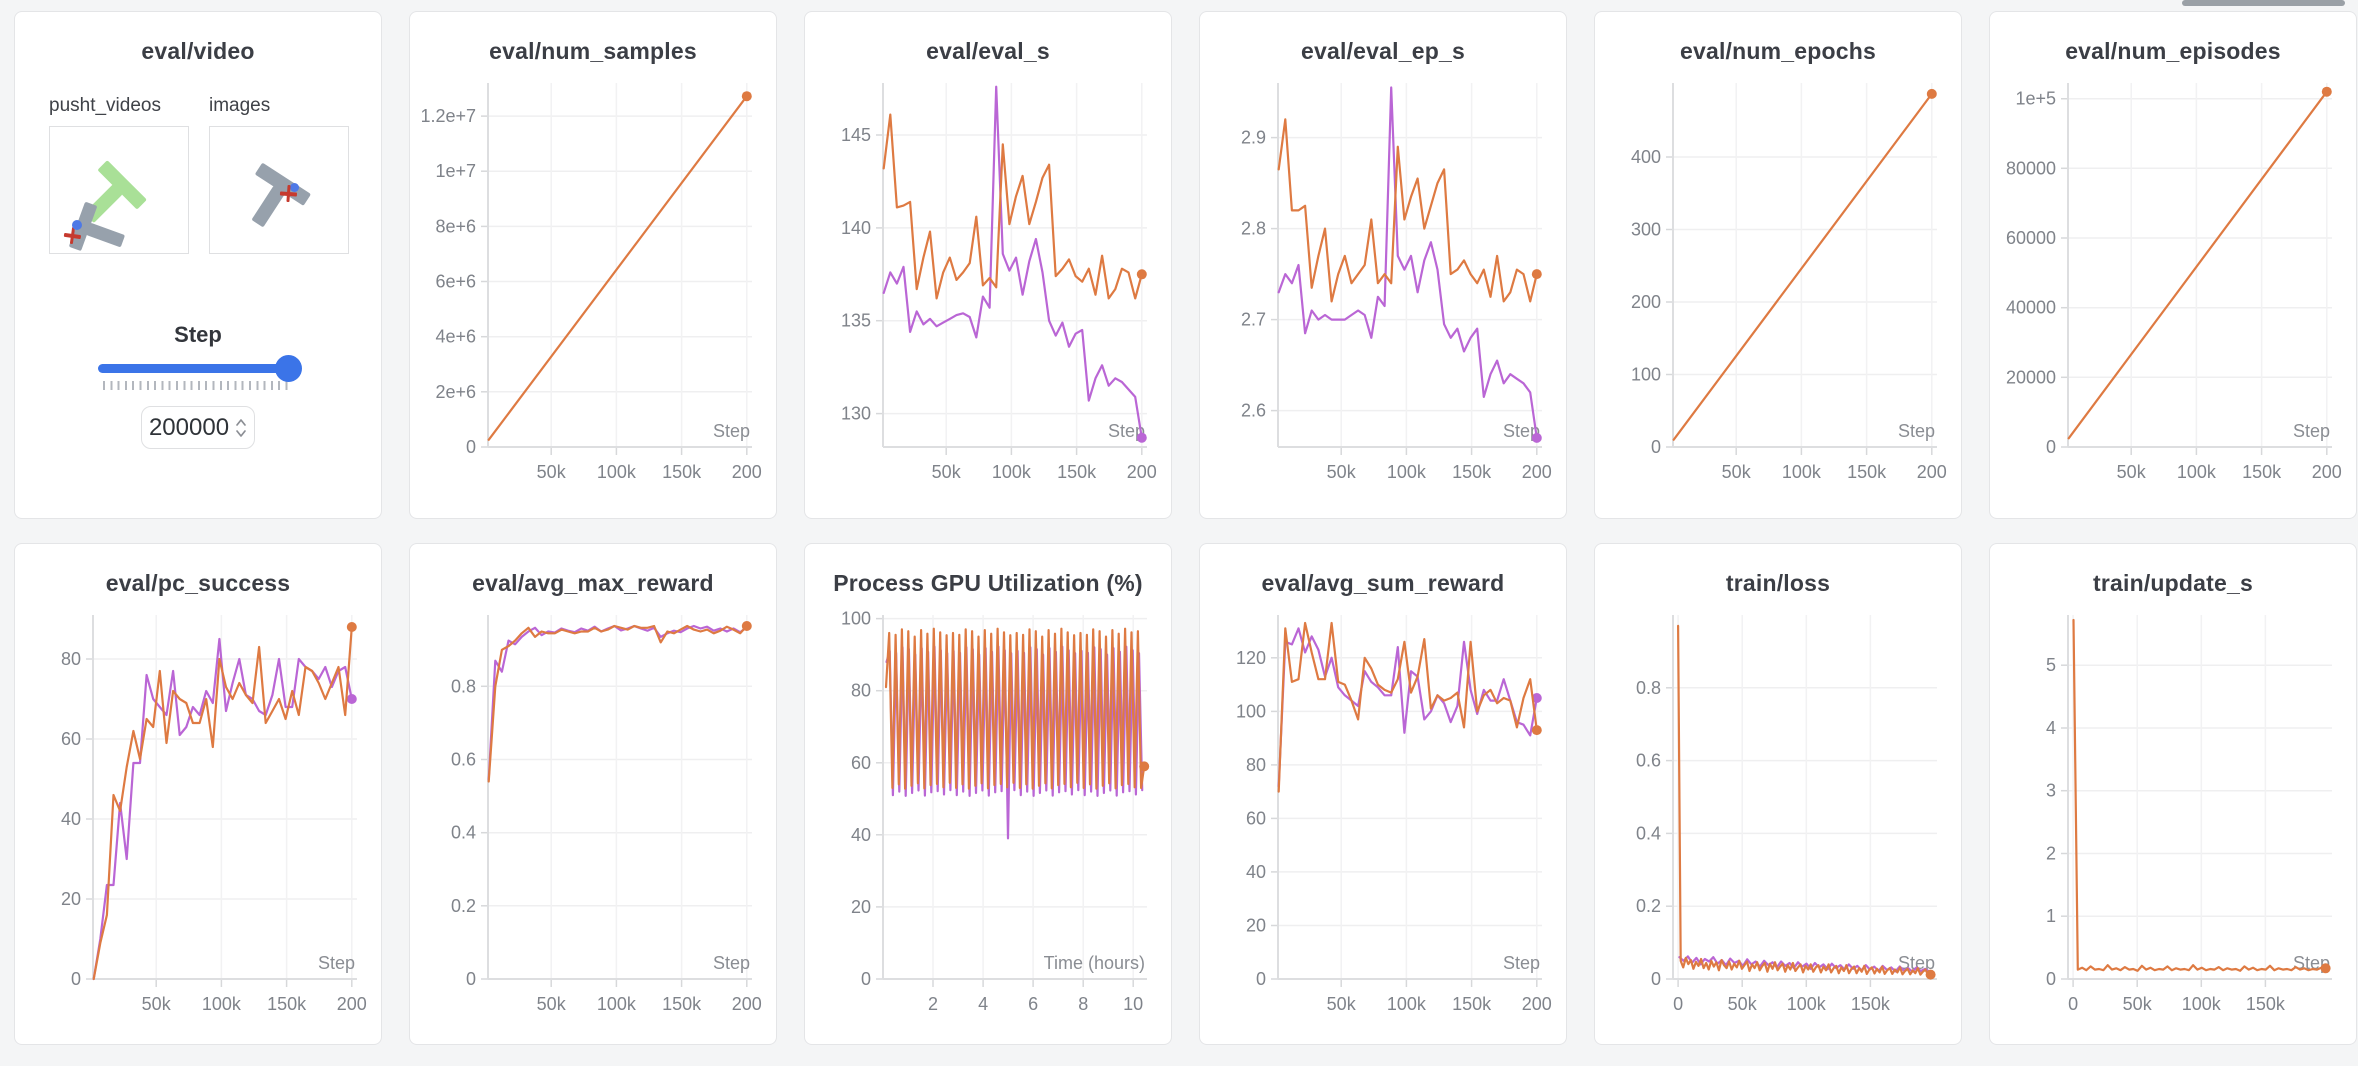 This screenshot has width=2358, height=1066. Describe the element at coordinates (1648, 761) in the screenshot. I see `svg-text: 0.6` at that location.